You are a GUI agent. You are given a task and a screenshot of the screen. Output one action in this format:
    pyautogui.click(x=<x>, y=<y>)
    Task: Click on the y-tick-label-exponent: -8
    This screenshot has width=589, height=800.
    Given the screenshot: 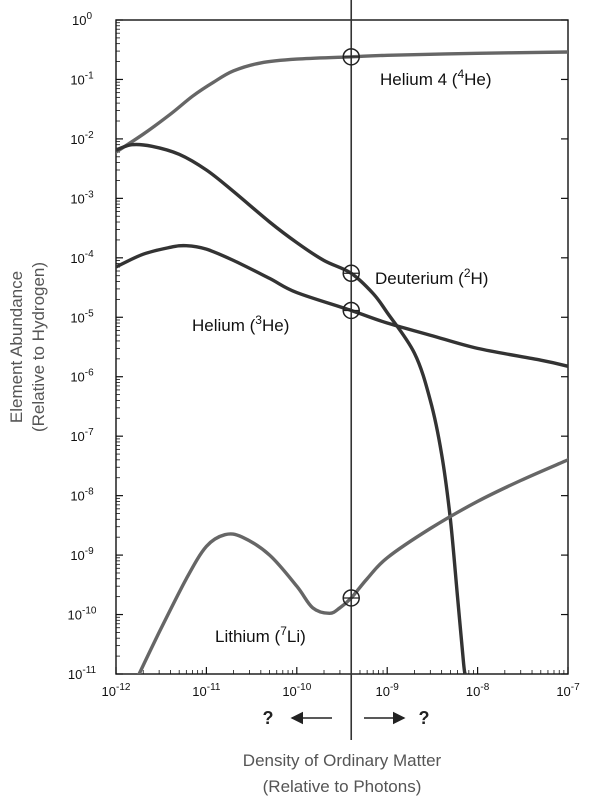 What is the action you would take?
    pyautogui.click(x=89, y=492)
    